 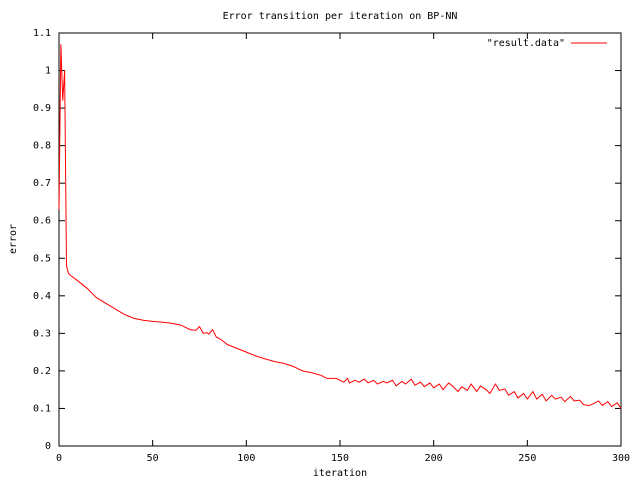 What do you see at coordinates (42, 108) in the screenshot?
I see `y-tick-label: 0.9` at bounding box center [42, 108].